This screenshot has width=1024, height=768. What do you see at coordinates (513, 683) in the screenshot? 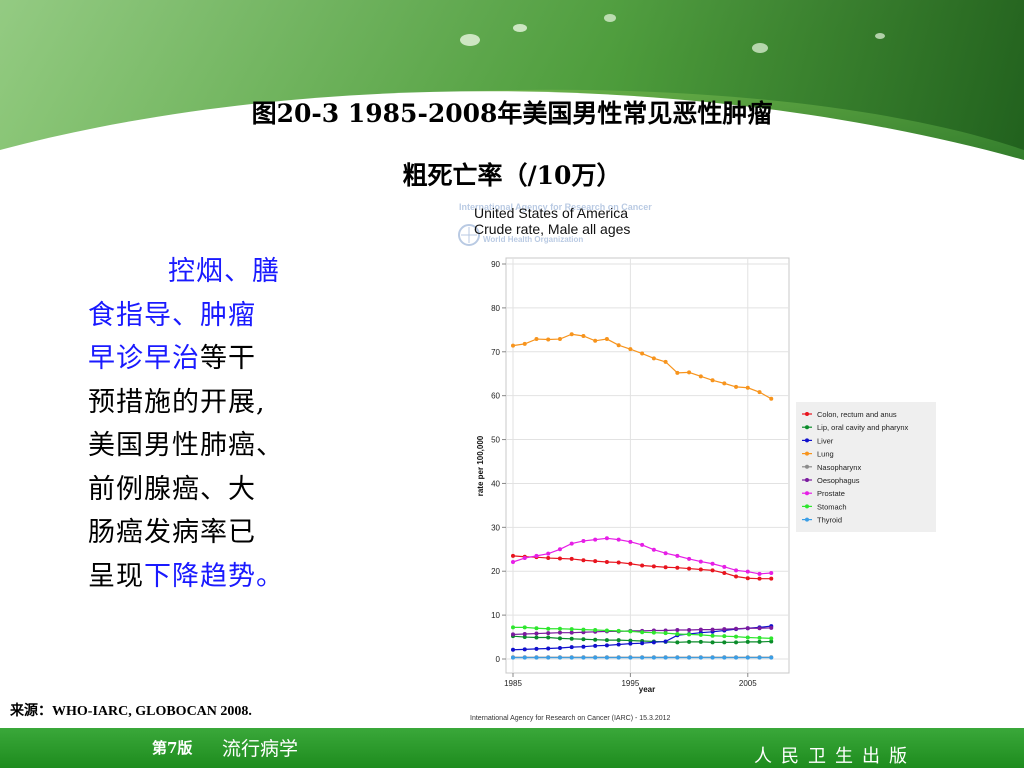
I see `x-tick-label: 1985` at bounding box center [513, 683].